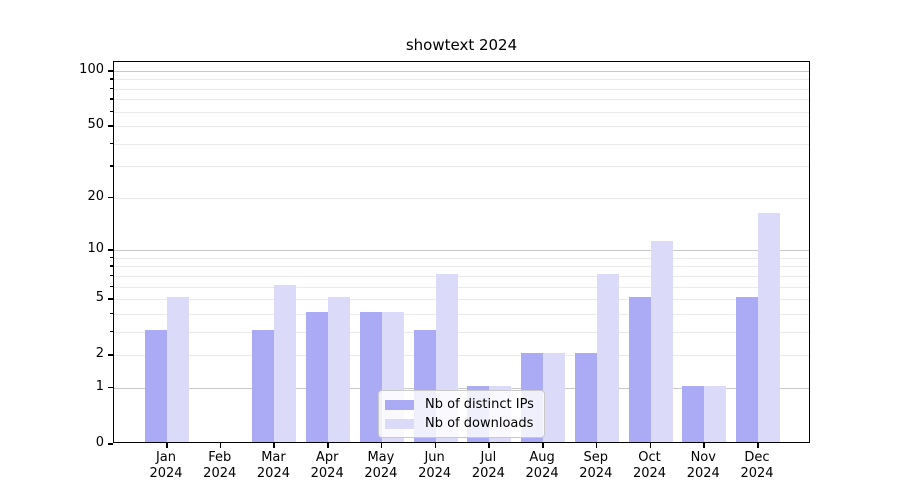 Image resolution: width=900 pixels, height=500 pixels. I want to click on month-label: Mar, so click(273, 457).